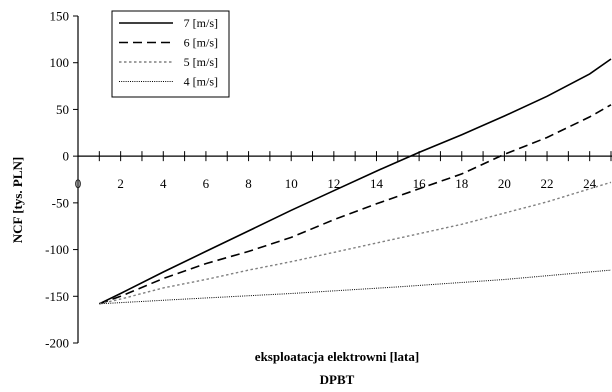 The width and height of the screenshot is (612, 392). Describe the element at coordinates (337, 379) in the screenshot. I see `x-axis-subtitle: DPBT` at that location.